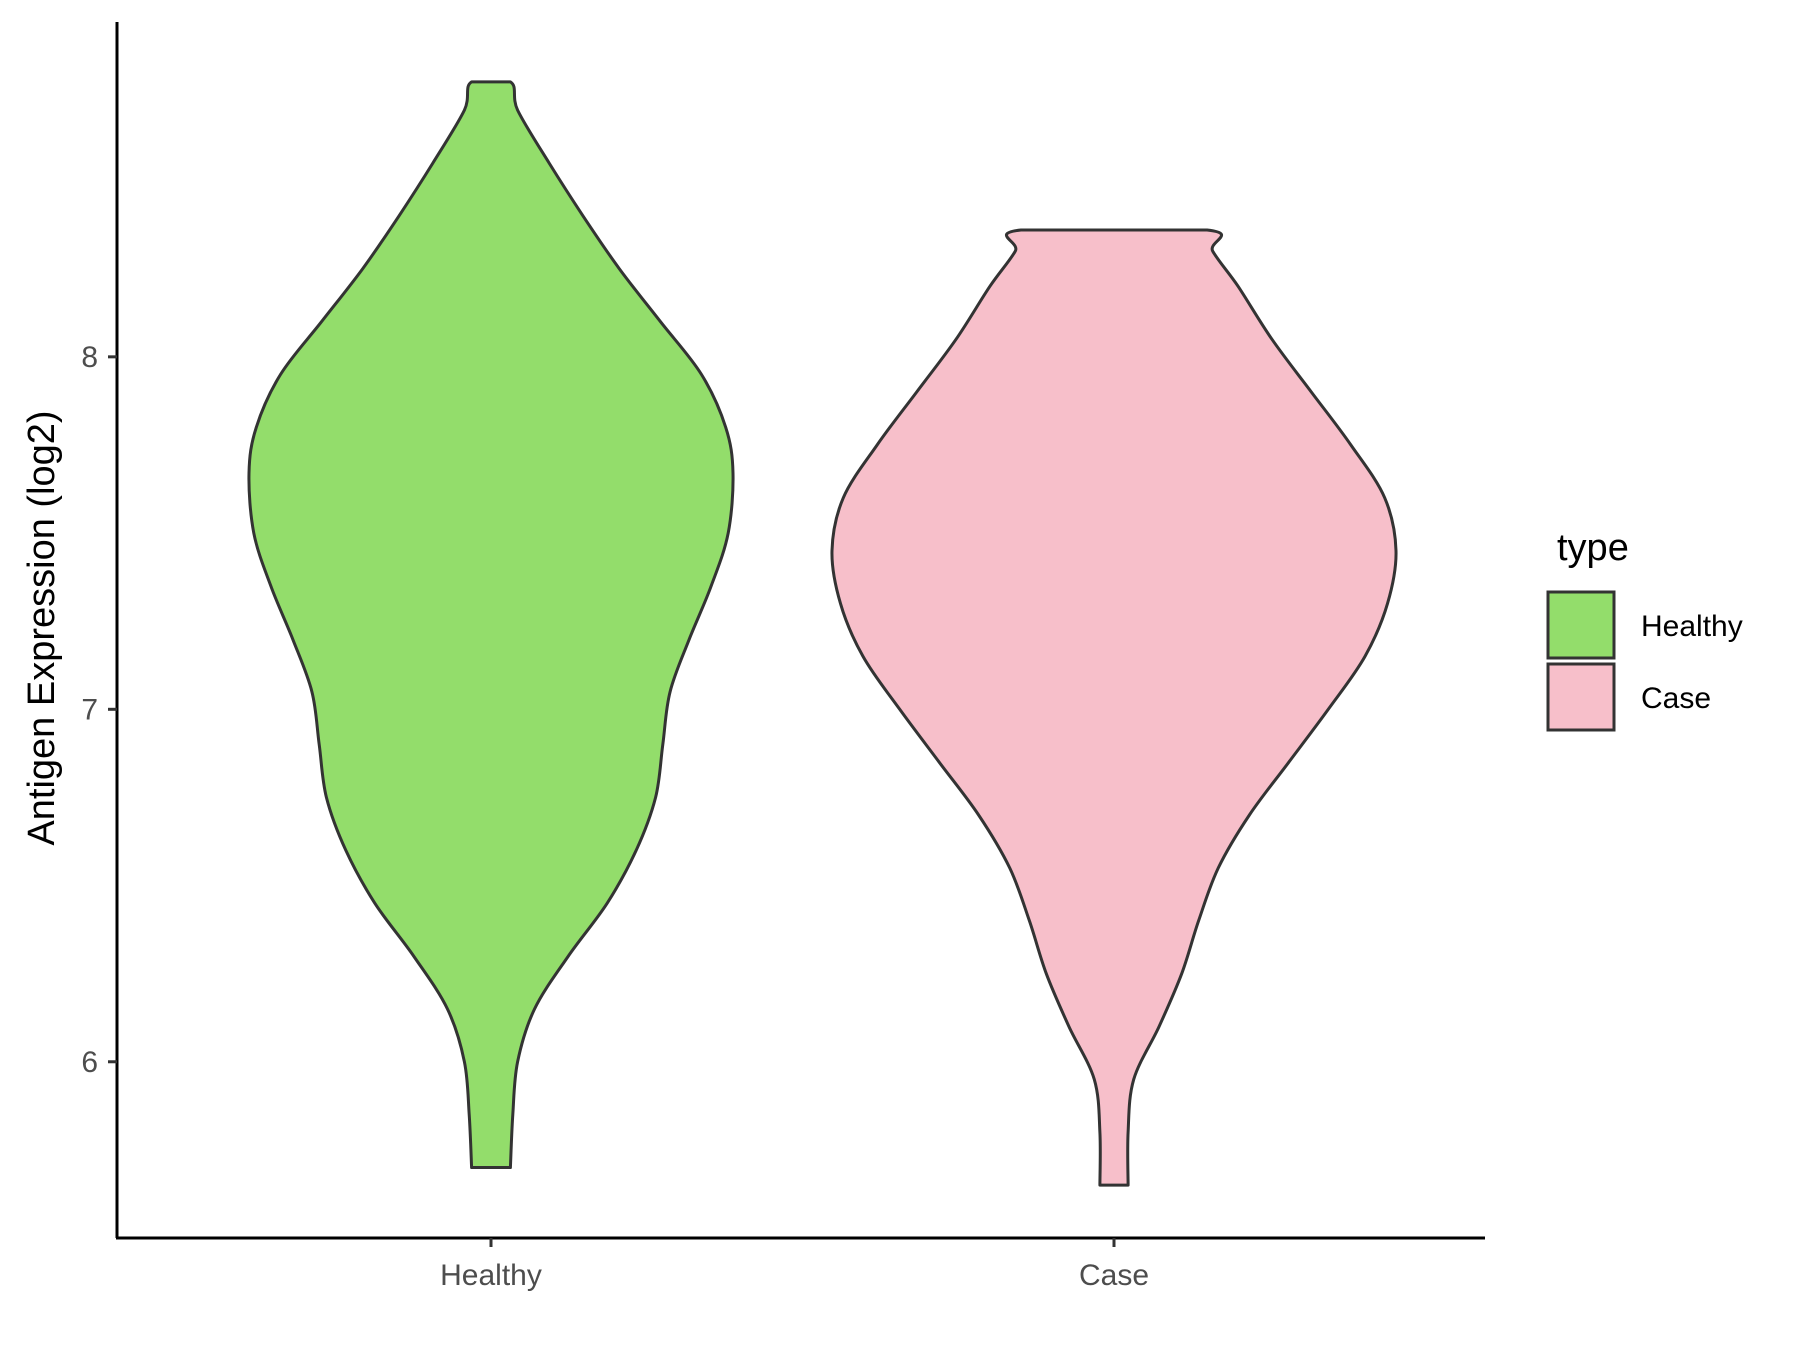 The height and width of the screenshot is (1350, 1800). Describe the element at coordinates (89, 1062) in the screenshot. I see `y-tick-label: 6` at that location.